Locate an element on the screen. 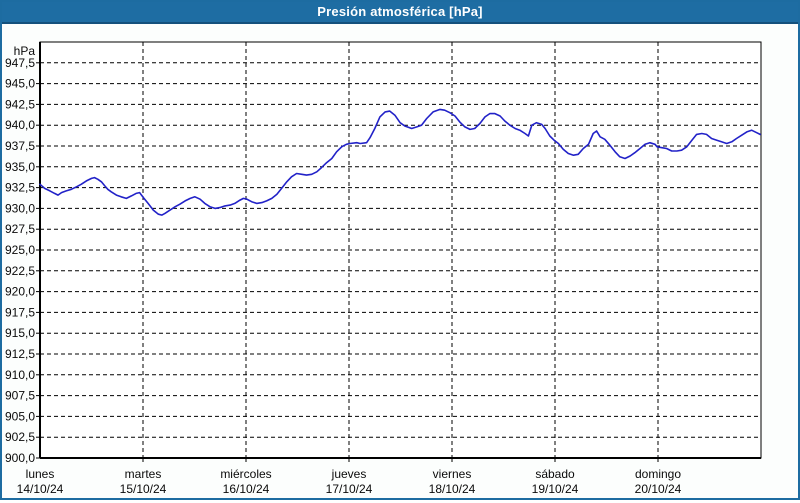 This screenshot has height=503, width=800. y-tick-label: 917,5 is located at coordinates (20, 312).